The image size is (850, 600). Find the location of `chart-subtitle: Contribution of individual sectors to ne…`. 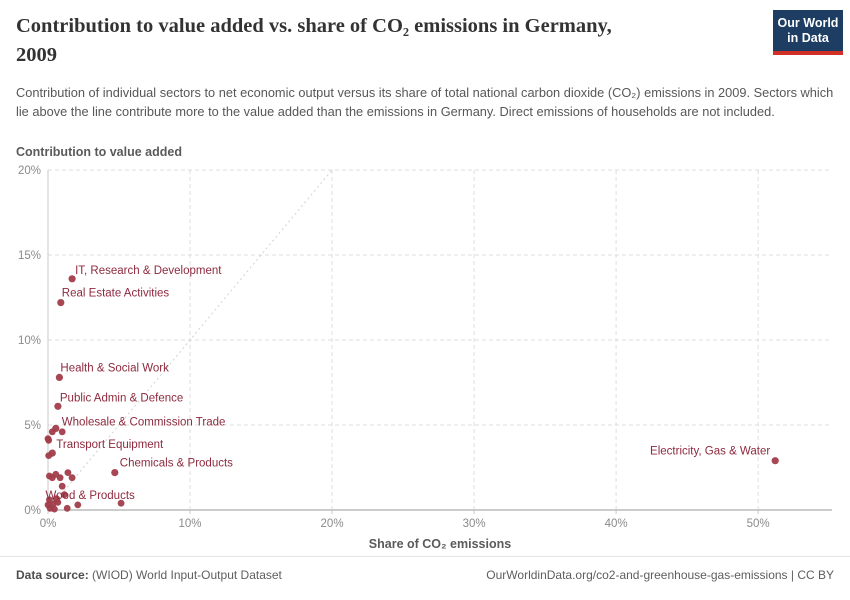

chart-subtitle: Contribution of individual sectors to ne… is located at coordinates (425, 102).